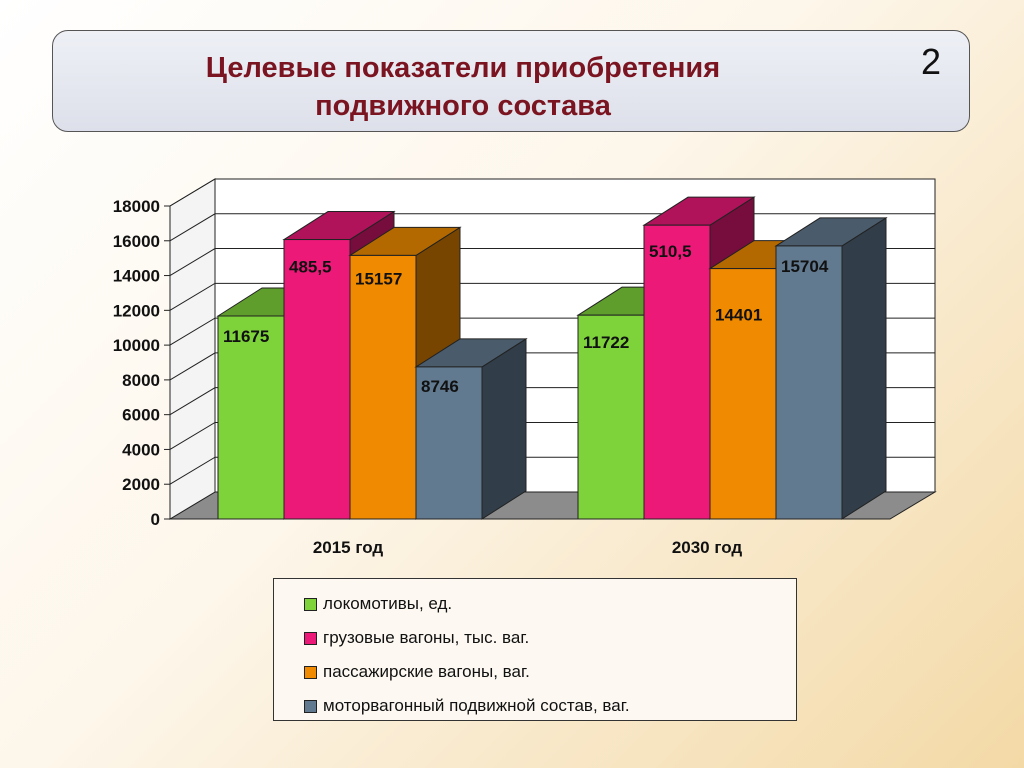  What do you see at coordinates (136, 345) in the screenshot?
I see `y-tick-label: 10000` at bounding box center [136, 345].